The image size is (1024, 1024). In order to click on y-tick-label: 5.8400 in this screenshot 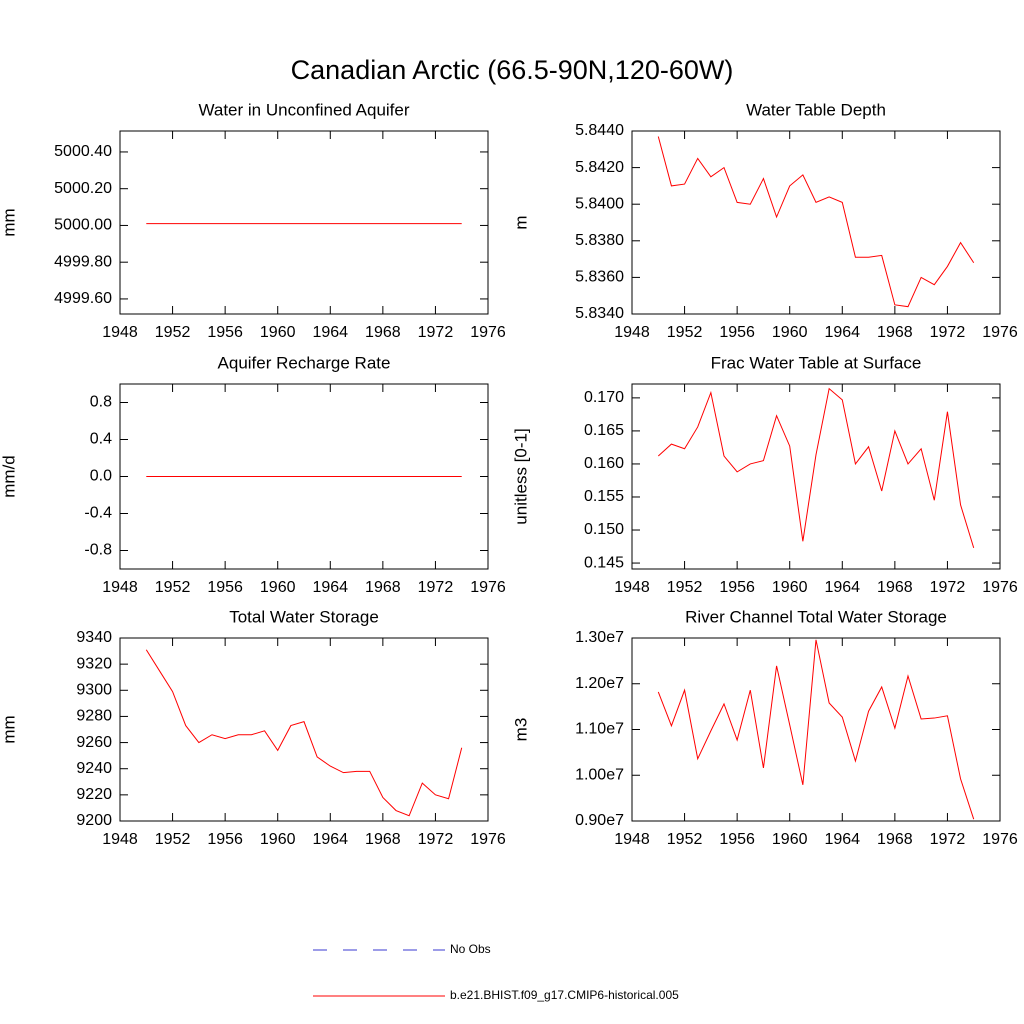, I will do `click(599, 203)`.